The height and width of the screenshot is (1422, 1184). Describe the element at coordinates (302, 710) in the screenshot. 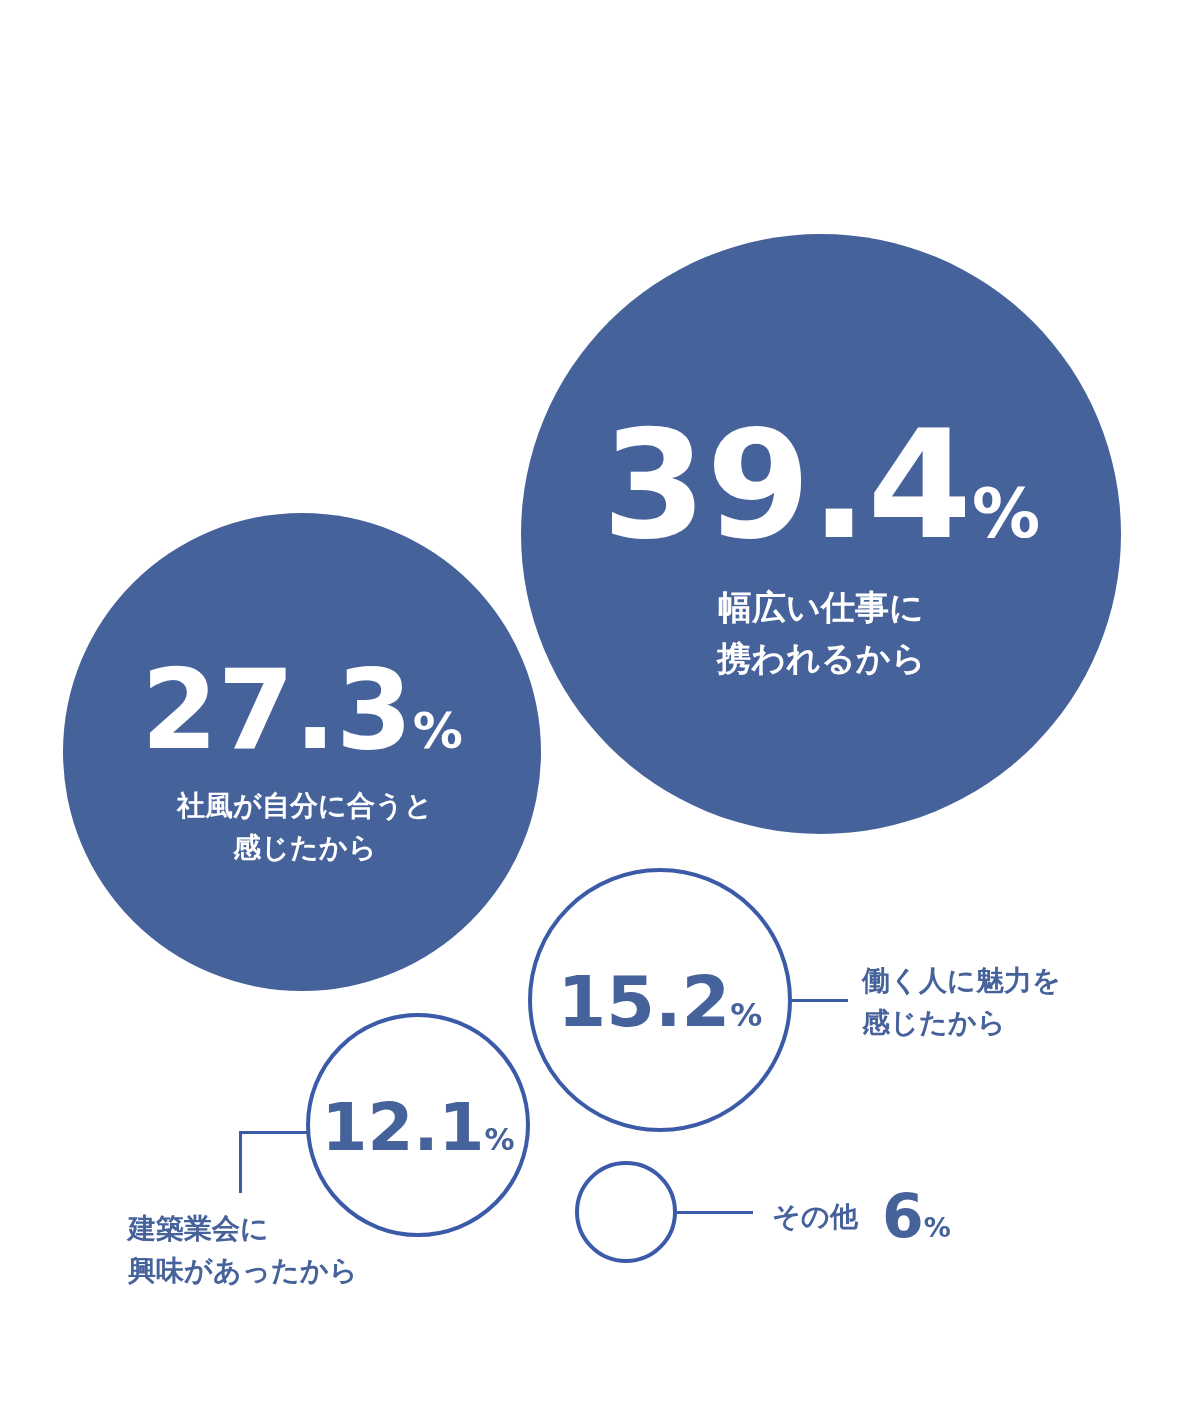

I see `data-label: 27.3%` at that location.